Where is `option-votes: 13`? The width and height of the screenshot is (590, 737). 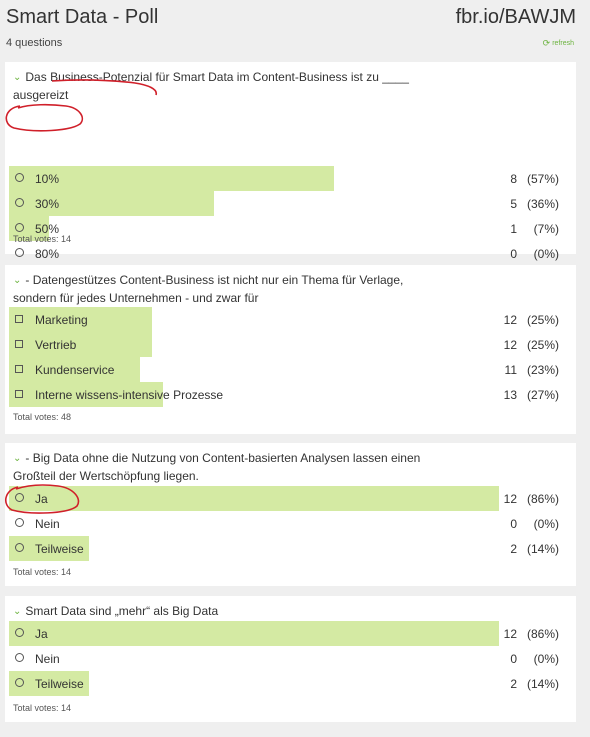
option-votes: 13 is located at coordinates (510, 395).